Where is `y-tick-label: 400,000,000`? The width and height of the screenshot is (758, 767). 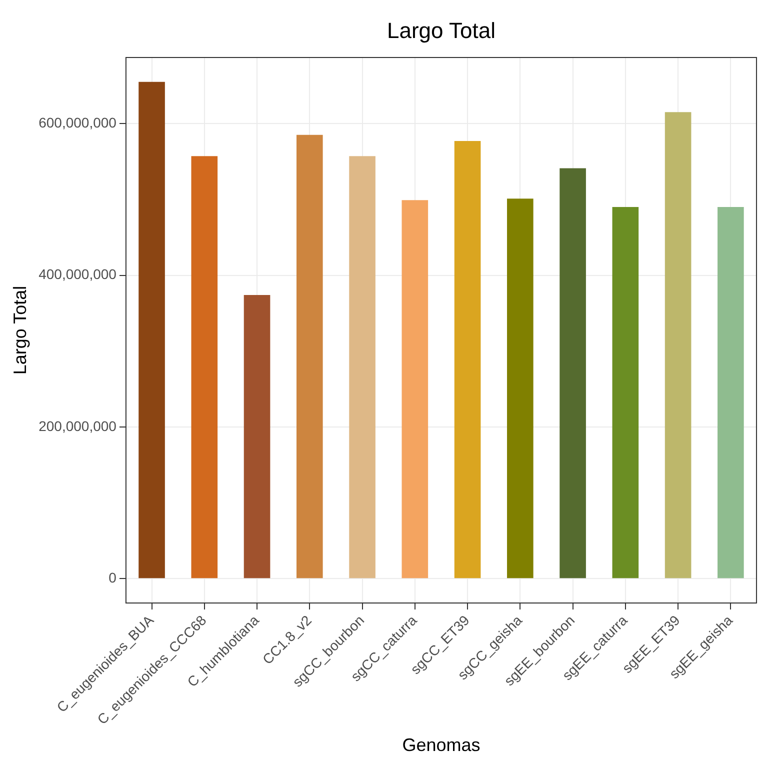 y-tick-label: 400,000,000 is located at coordinates (77, 274).